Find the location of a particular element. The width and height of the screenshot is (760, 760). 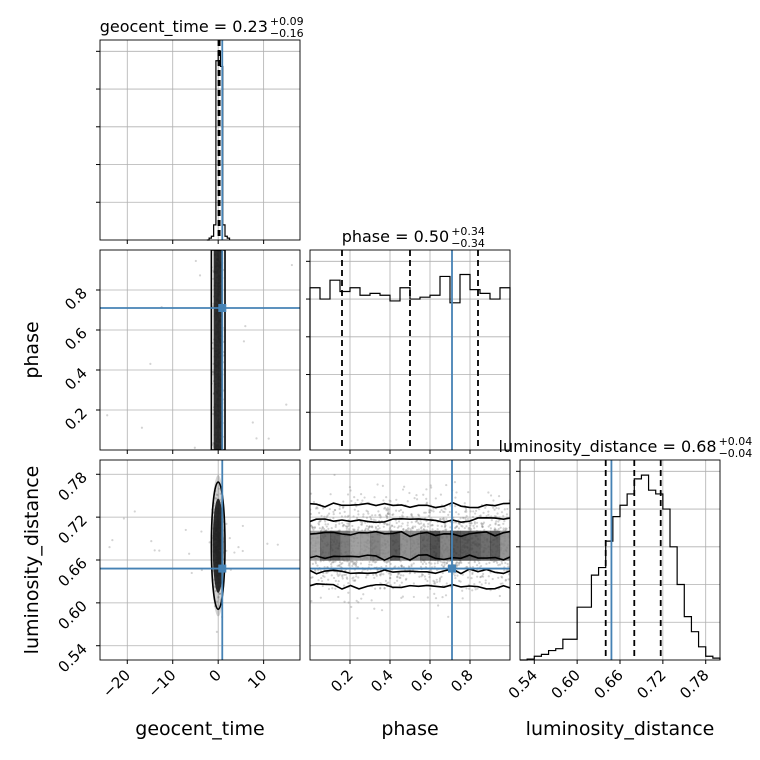

y-tick-label: 0.66 is located at coordinates (72, 572).